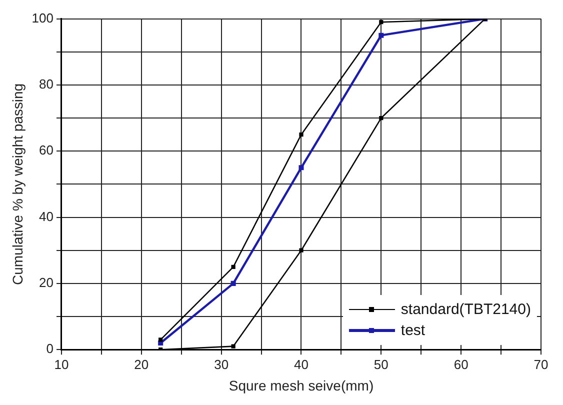  I want to click on x-tick-label: 30, so click(221, 364).